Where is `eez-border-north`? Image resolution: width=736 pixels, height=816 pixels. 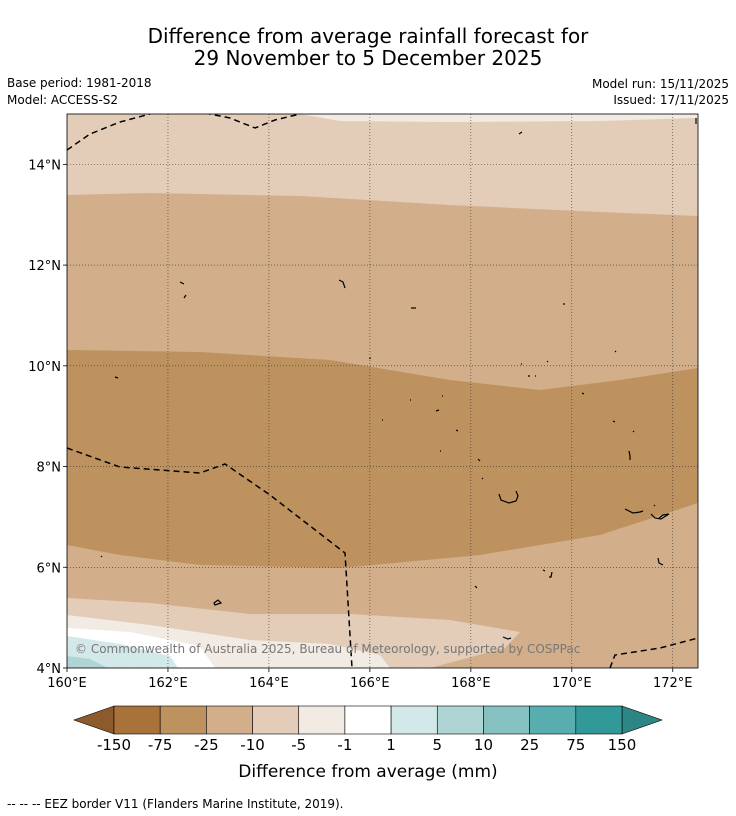
eez-border-north is located at coordinates (184, 132).